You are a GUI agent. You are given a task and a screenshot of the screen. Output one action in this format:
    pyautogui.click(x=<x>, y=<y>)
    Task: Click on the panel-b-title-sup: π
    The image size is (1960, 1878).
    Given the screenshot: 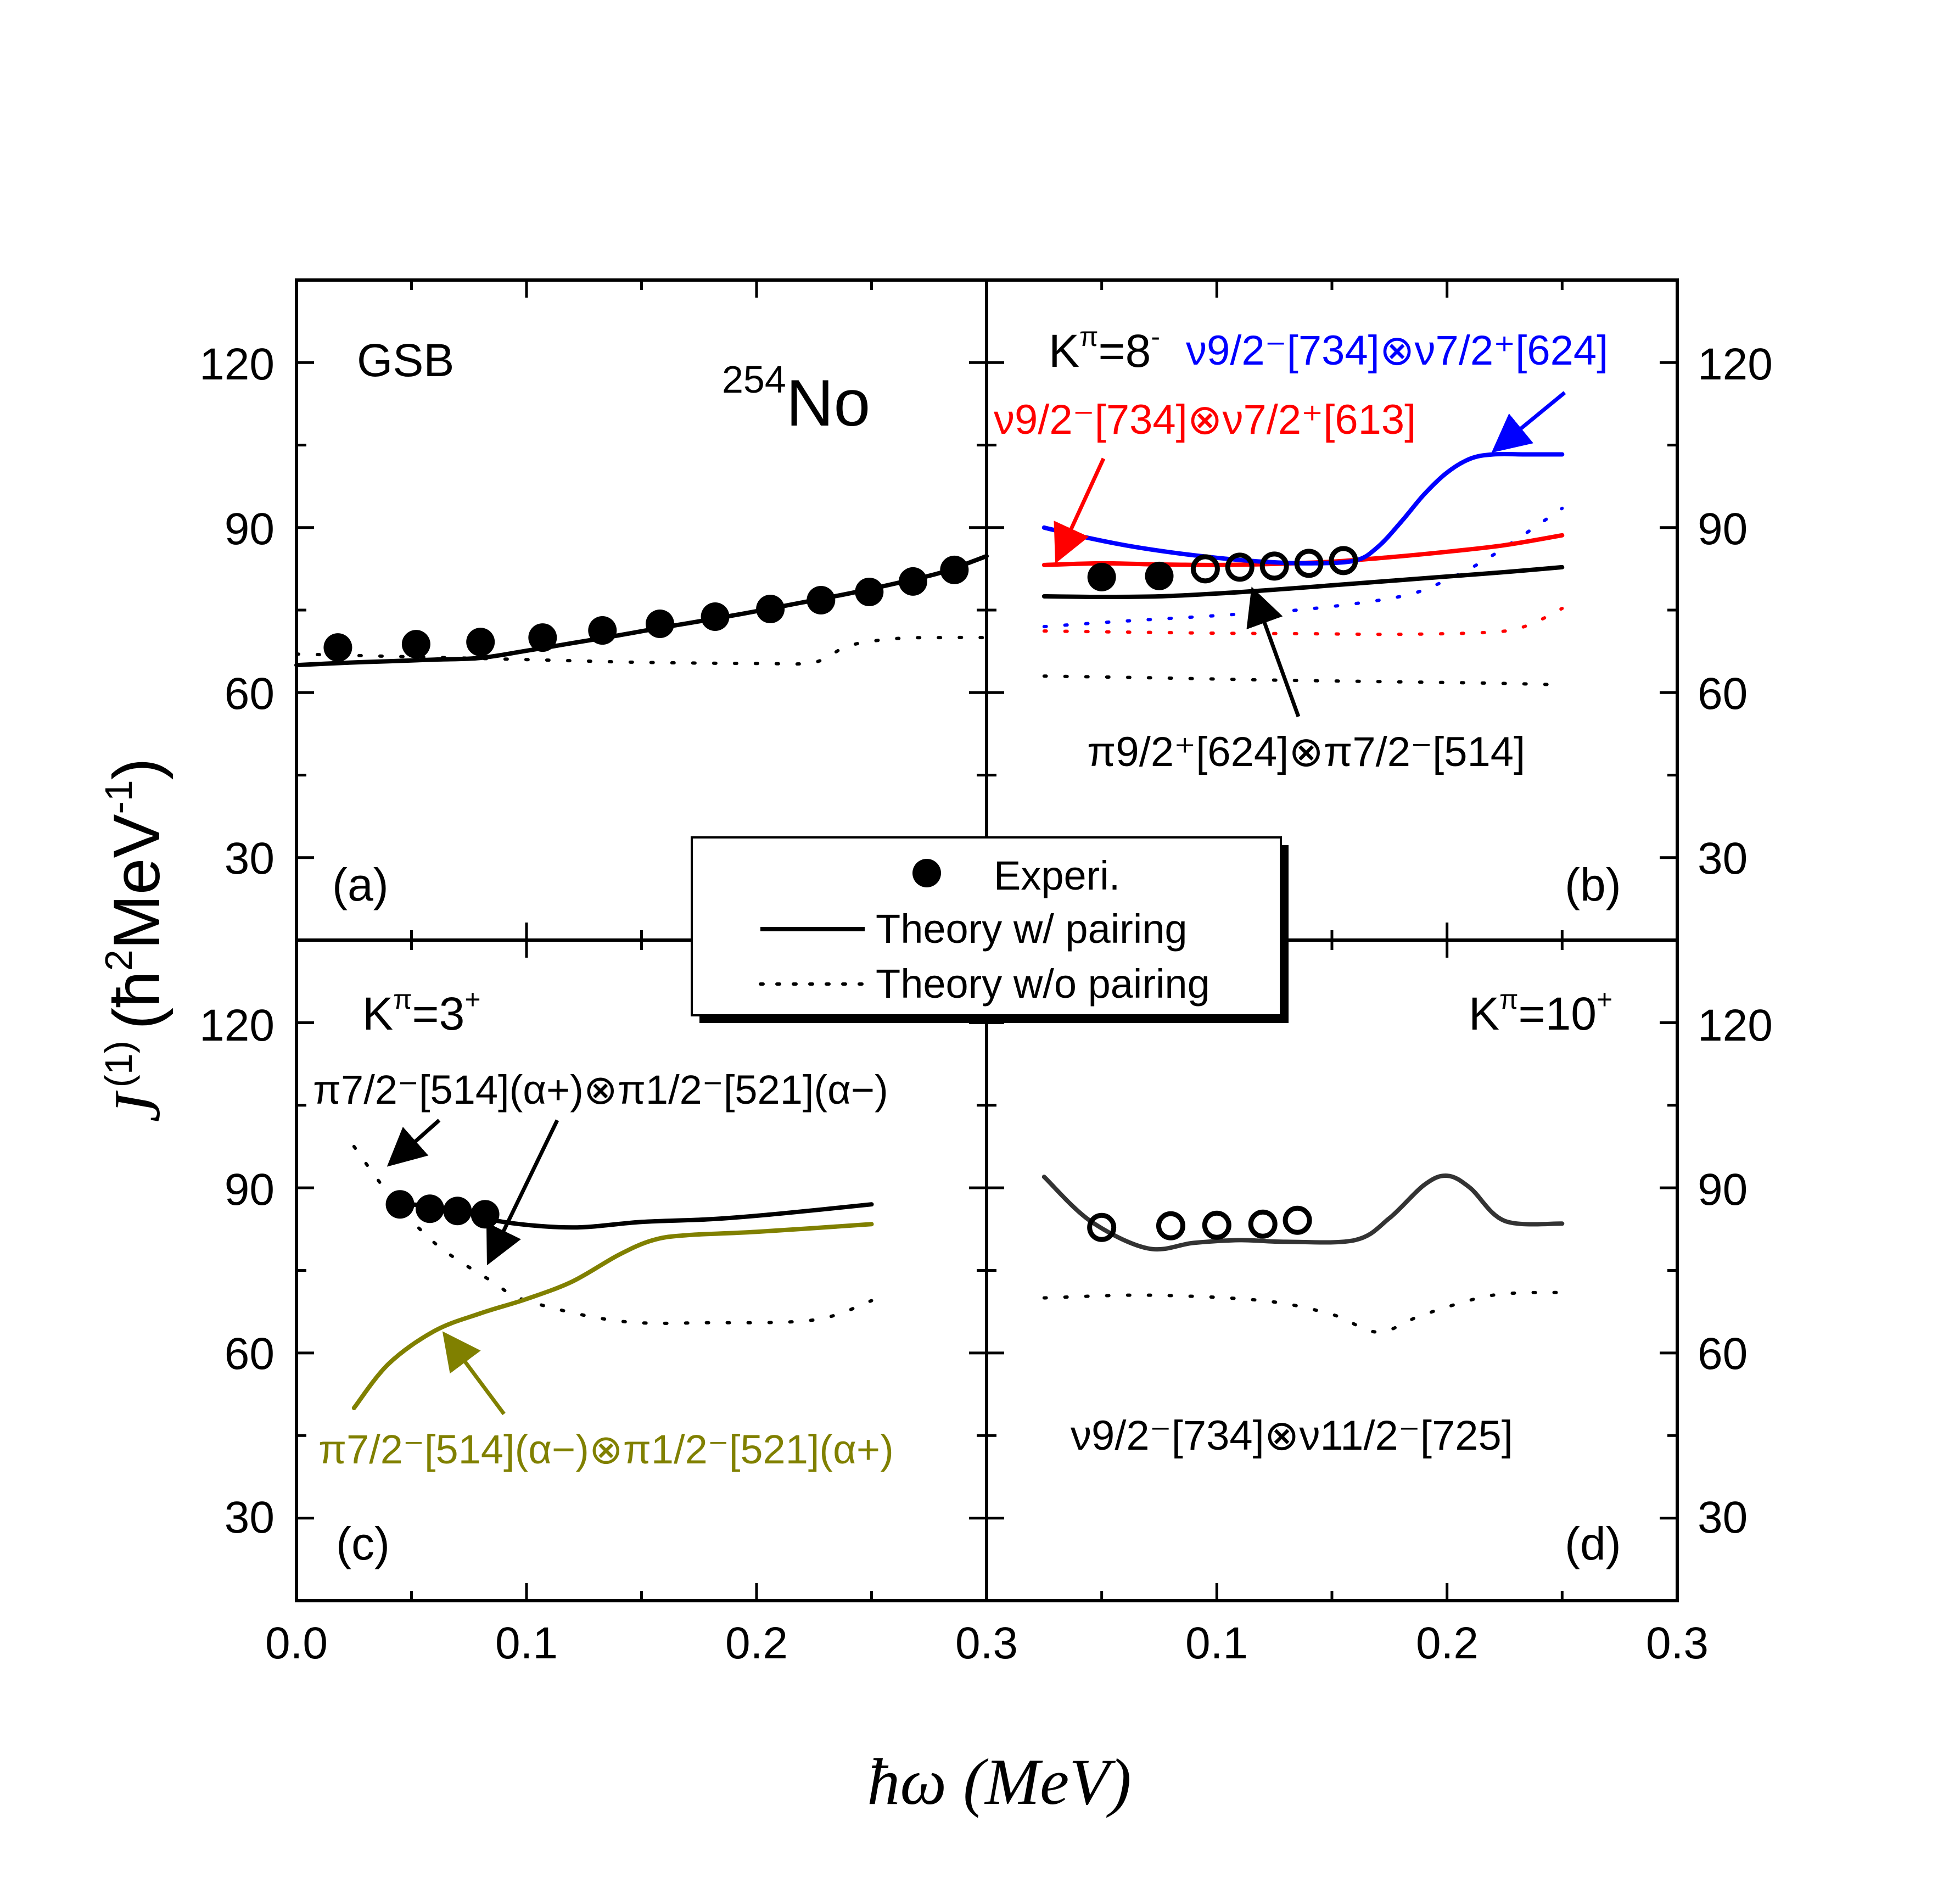 What is the action you would take?
    pyautogui.click(x=1089, y=336)
    